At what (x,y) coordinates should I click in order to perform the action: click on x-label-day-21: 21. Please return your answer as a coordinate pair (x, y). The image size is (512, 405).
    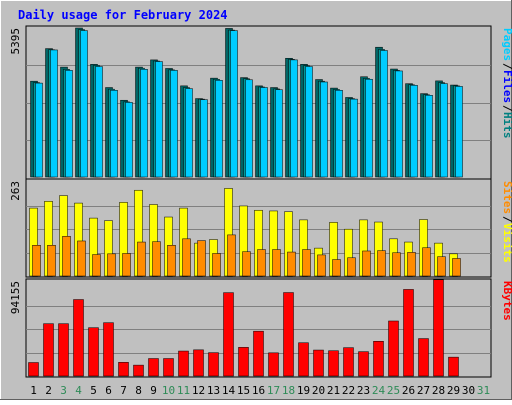
    Looking at the image, I should click on (333, 390).